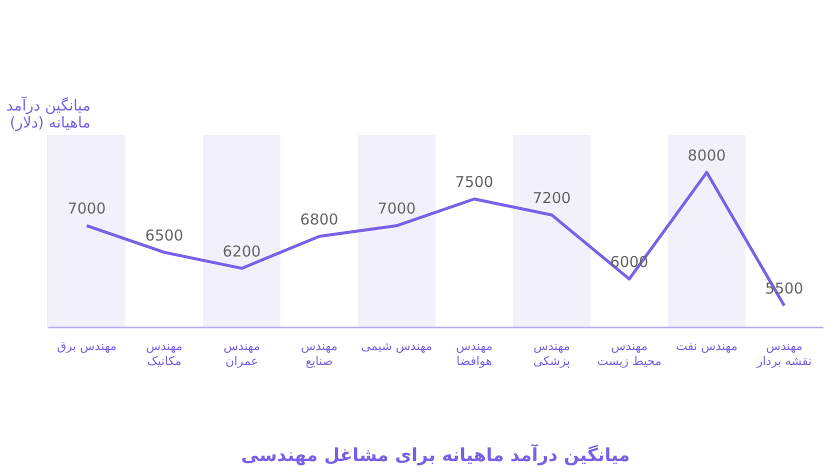  Describe the element at coordinates (474, 182) in the screenshot. I see `data-label: 7500` at that location.